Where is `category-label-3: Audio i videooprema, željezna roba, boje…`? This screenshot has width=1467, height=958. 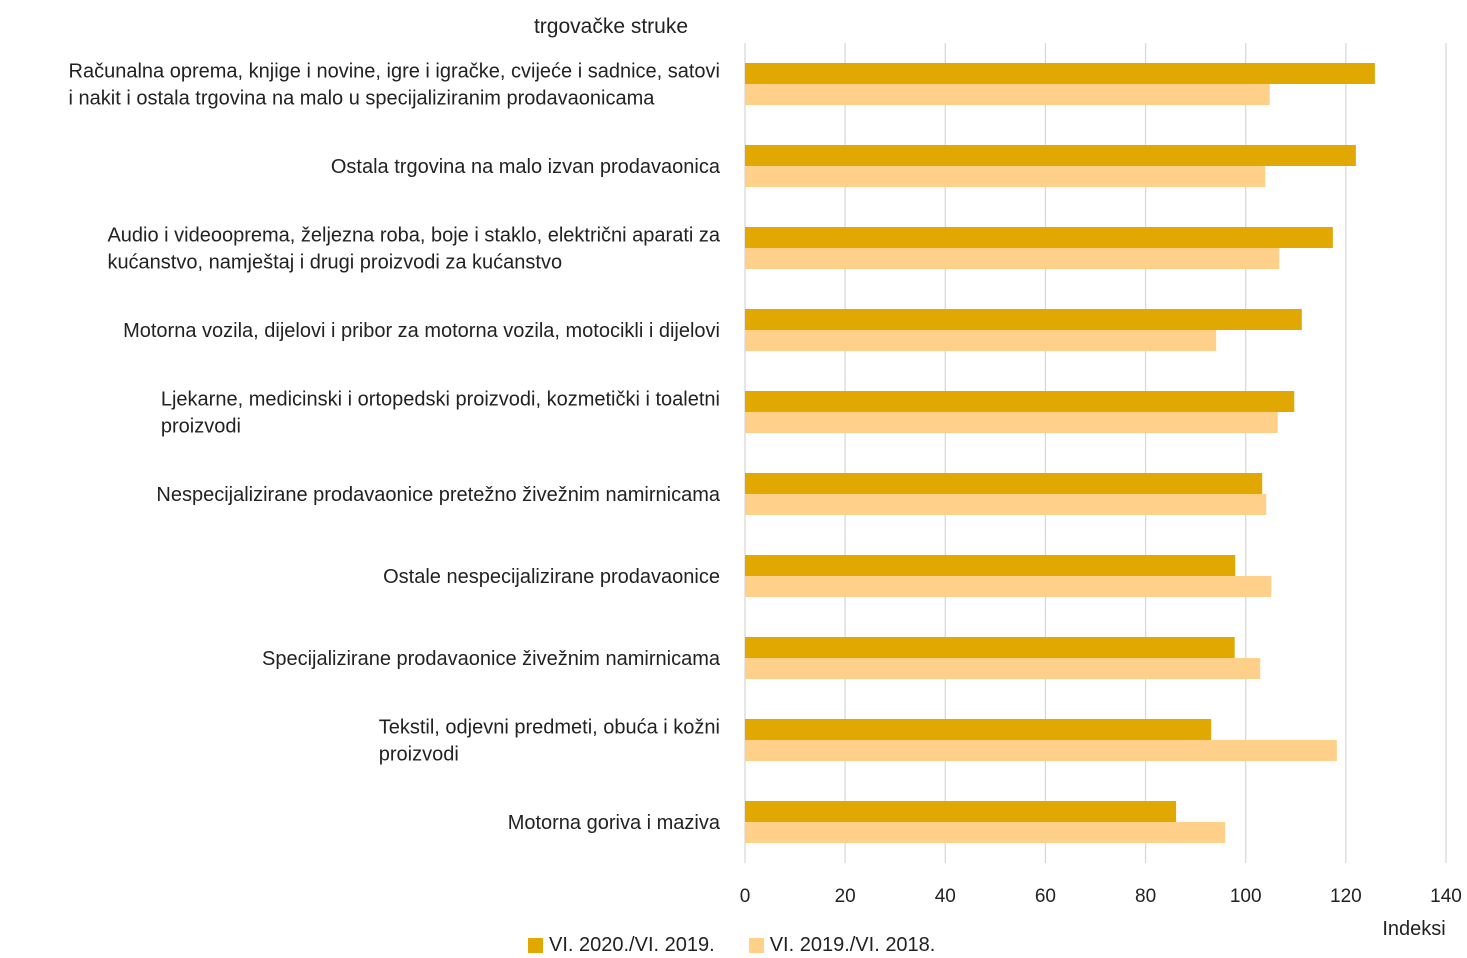 category-label-3: Audio i videooprema, željezna roba, boje… is located at coordinates (413, 249).